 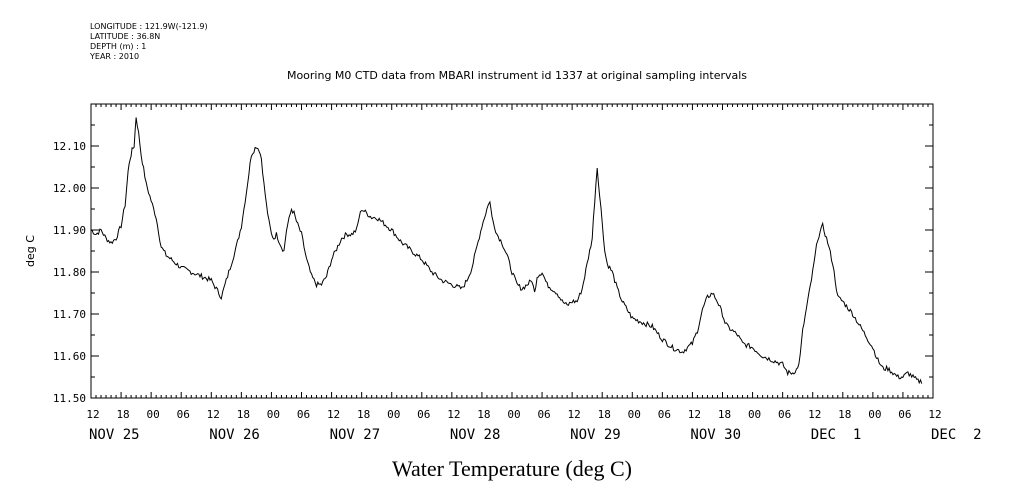 What do you see at coordinates (149, 26) in the screenshot?
I see `longitude-text: LONGITUDE : 121.9W(-121.9)` at bounding box center [149, 26].